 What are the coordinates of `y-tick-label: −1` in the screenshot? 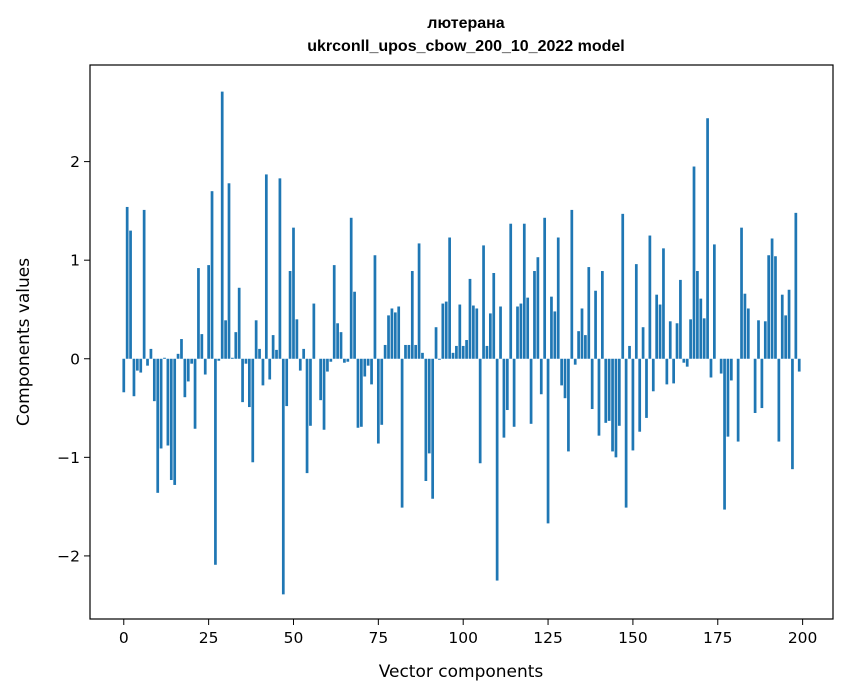 It's located at (68, 458).